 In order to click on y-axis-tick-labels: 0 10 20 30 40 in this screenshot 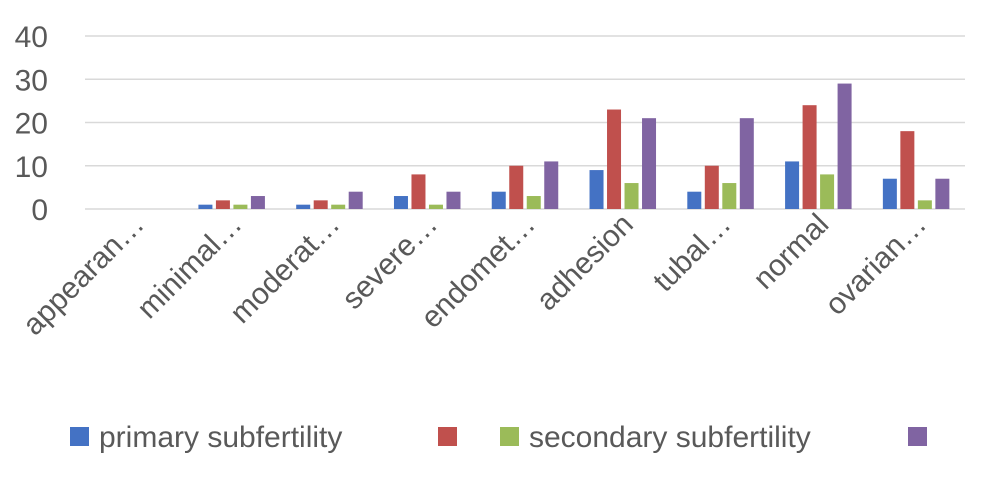, I will do `click(31, 124)`.